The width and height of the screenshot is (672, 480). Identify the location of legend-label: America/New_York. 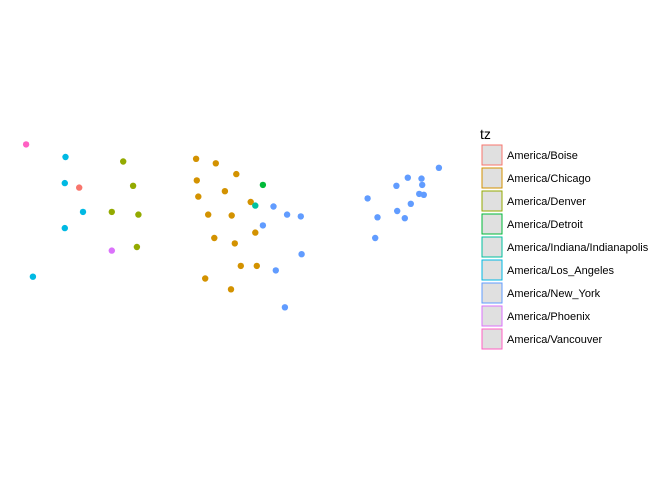
(554, 294).